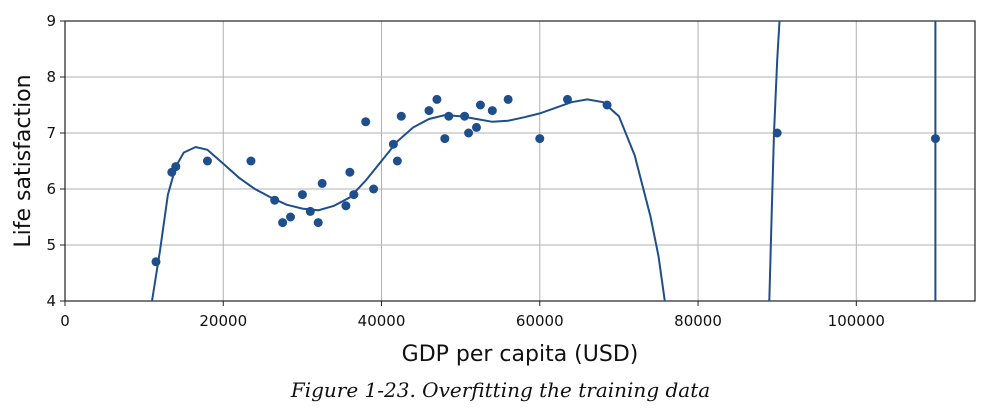 The width and height of the screenshot is (1001, 411). Describe the element at coordinates (223, 321) in the screenshot. I see `x-tick-label: 20000` at that location.